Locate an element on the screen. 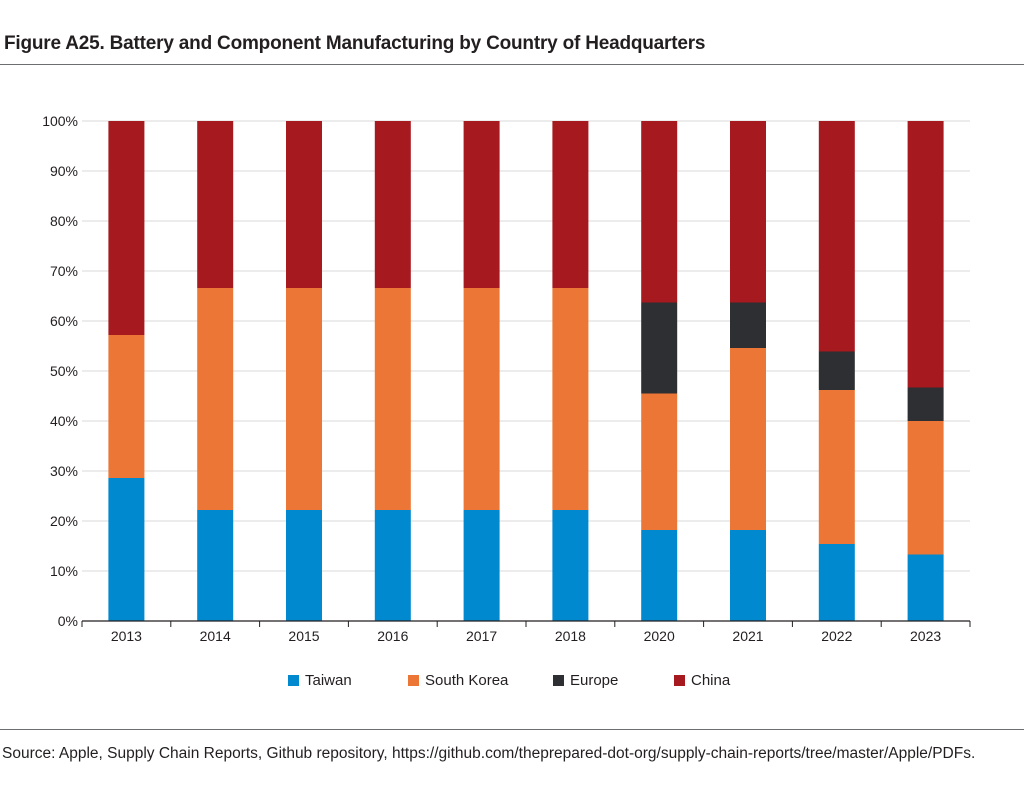 The image size is (1024, 812). bar-south-korea-2020 is located at coordinates (659, 461).